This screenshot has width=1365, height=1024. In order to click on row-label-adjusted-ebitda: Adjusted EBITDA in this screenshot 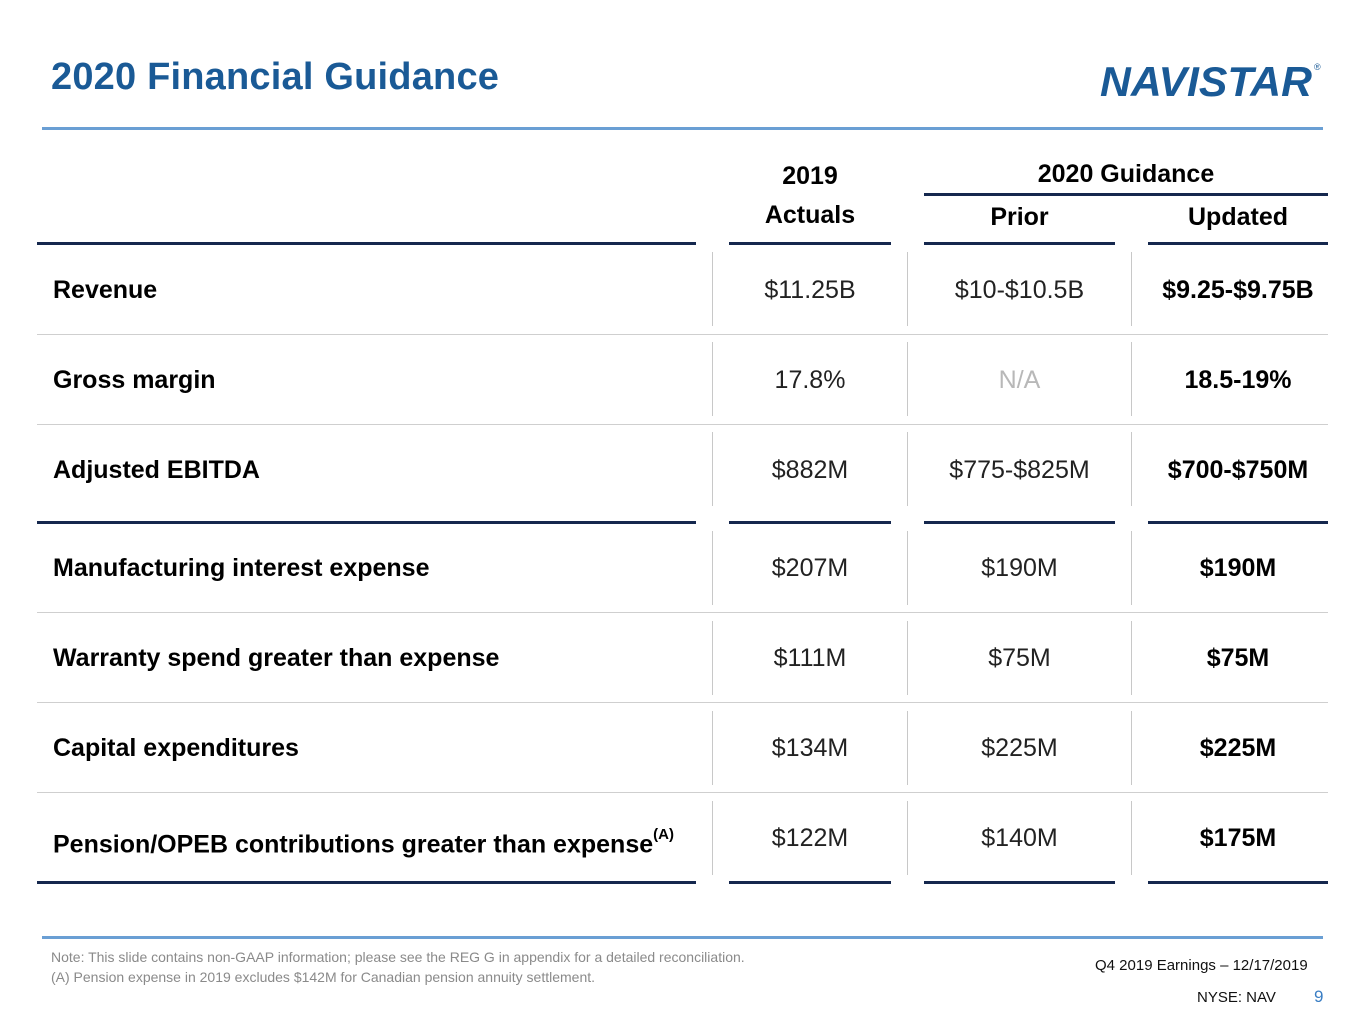, I will do `click(156, 470)`.